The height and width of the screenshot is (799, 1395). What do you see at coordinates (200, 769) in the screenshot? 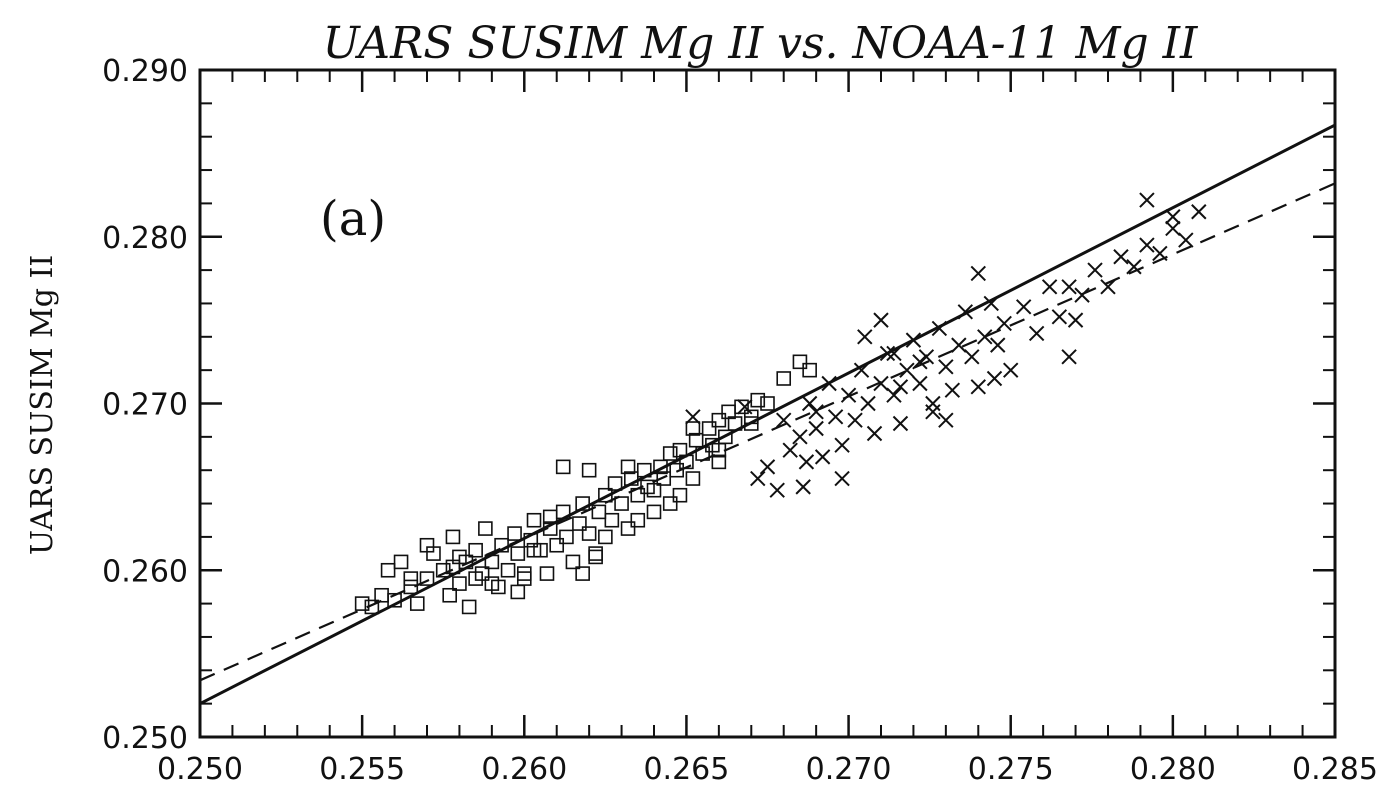
I see `x-tick-label: 0.250` at bounding box center [200, 769].